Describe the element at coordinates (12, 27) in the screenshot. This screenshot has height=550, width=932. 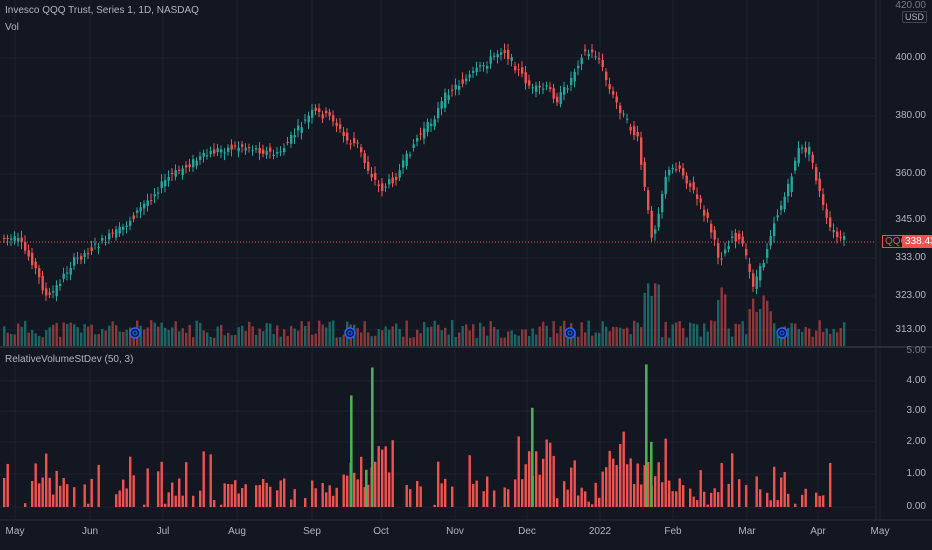
I see `volume-legend: Vol` at that location.